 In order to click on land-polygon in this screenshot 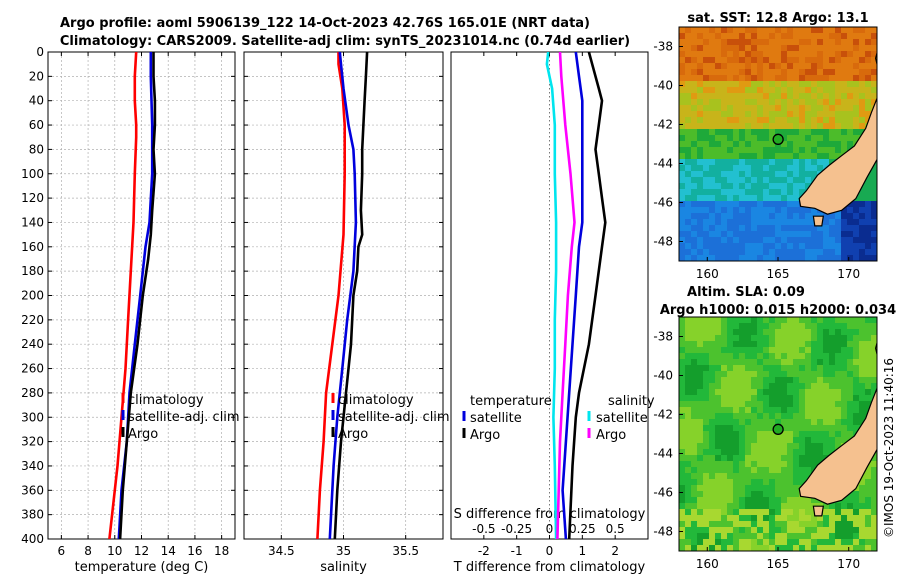, I will do `click(837, 445)`.